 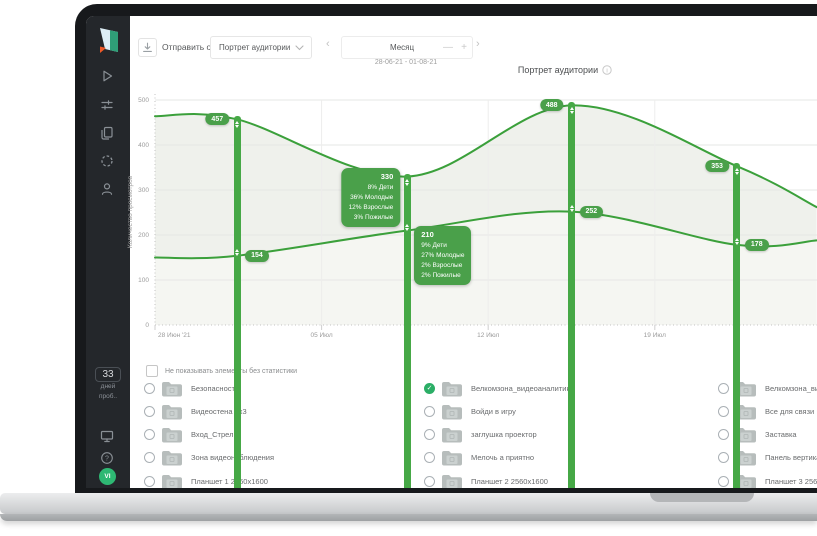 I want to click on trial-countdown: 33 дней проб.., so click(x=108, y=383).